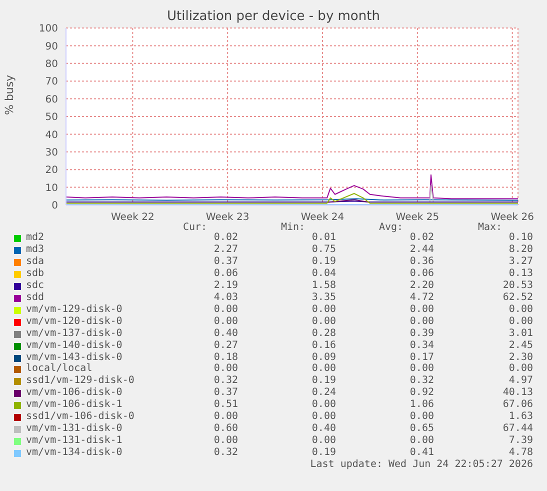 This screenshot has height=491, width=547. What do you see at coordinates (35, 273) in the screenshot?
I see `legend-label: sdb` at bounding box center [35, 273].